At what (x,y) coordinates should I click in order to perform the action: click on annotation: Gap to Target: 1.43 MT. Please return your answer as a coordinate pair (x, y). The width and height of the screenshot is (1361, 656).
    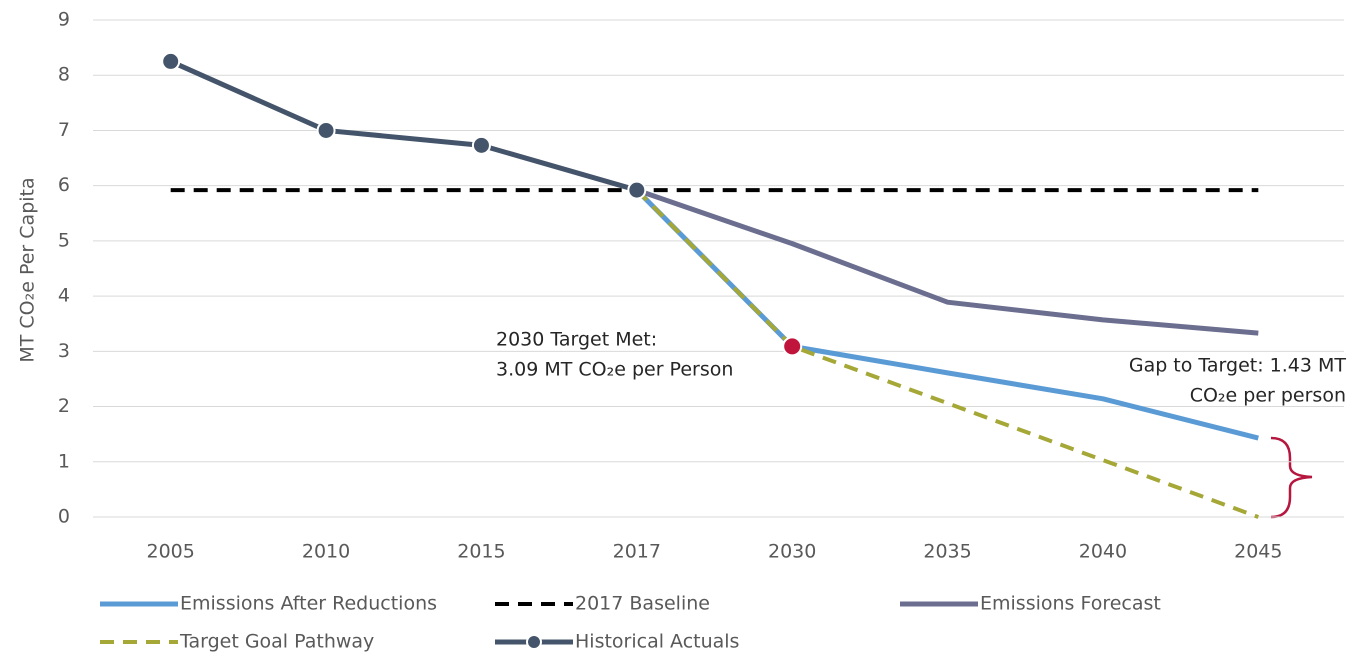
    Looking at the image, I should click on (1238, 366).